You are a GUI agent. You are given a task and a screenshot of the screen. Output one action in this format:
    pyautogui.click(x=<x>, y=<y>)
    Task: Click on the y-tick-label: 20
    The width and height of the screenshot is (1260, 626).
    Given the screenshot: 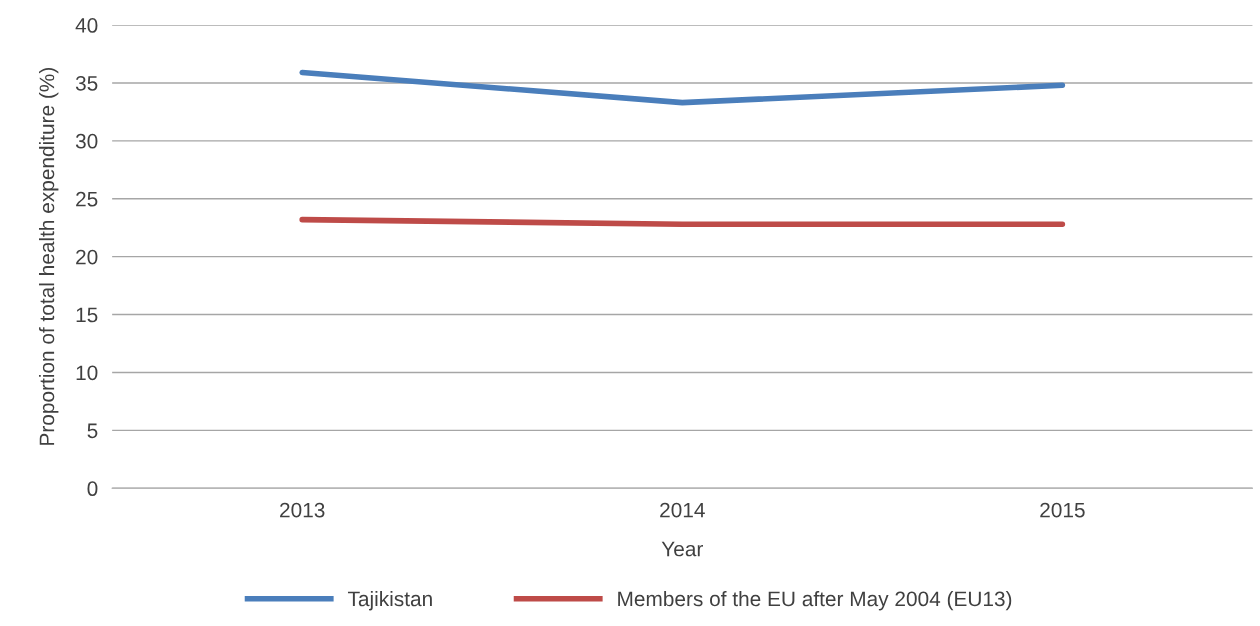 What is the action you would take?
    pyautogui.click(x=87, y=257)
    